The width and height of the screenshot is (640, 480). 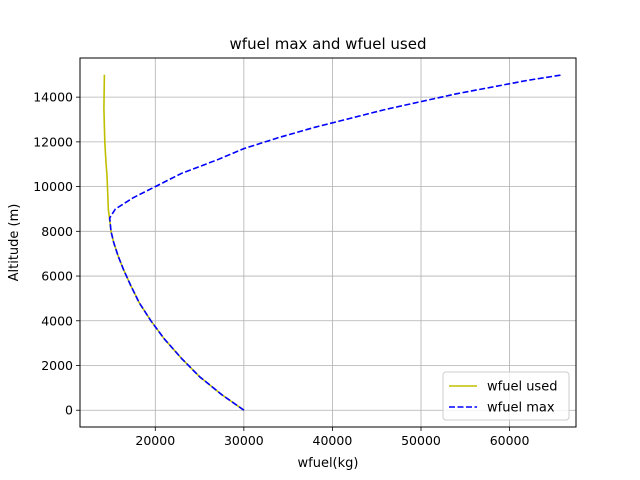 What do you see at coordinates (57, 320) in the screenshot?
I see `y-tick-label: 4000` at bounding box center [57, 320].